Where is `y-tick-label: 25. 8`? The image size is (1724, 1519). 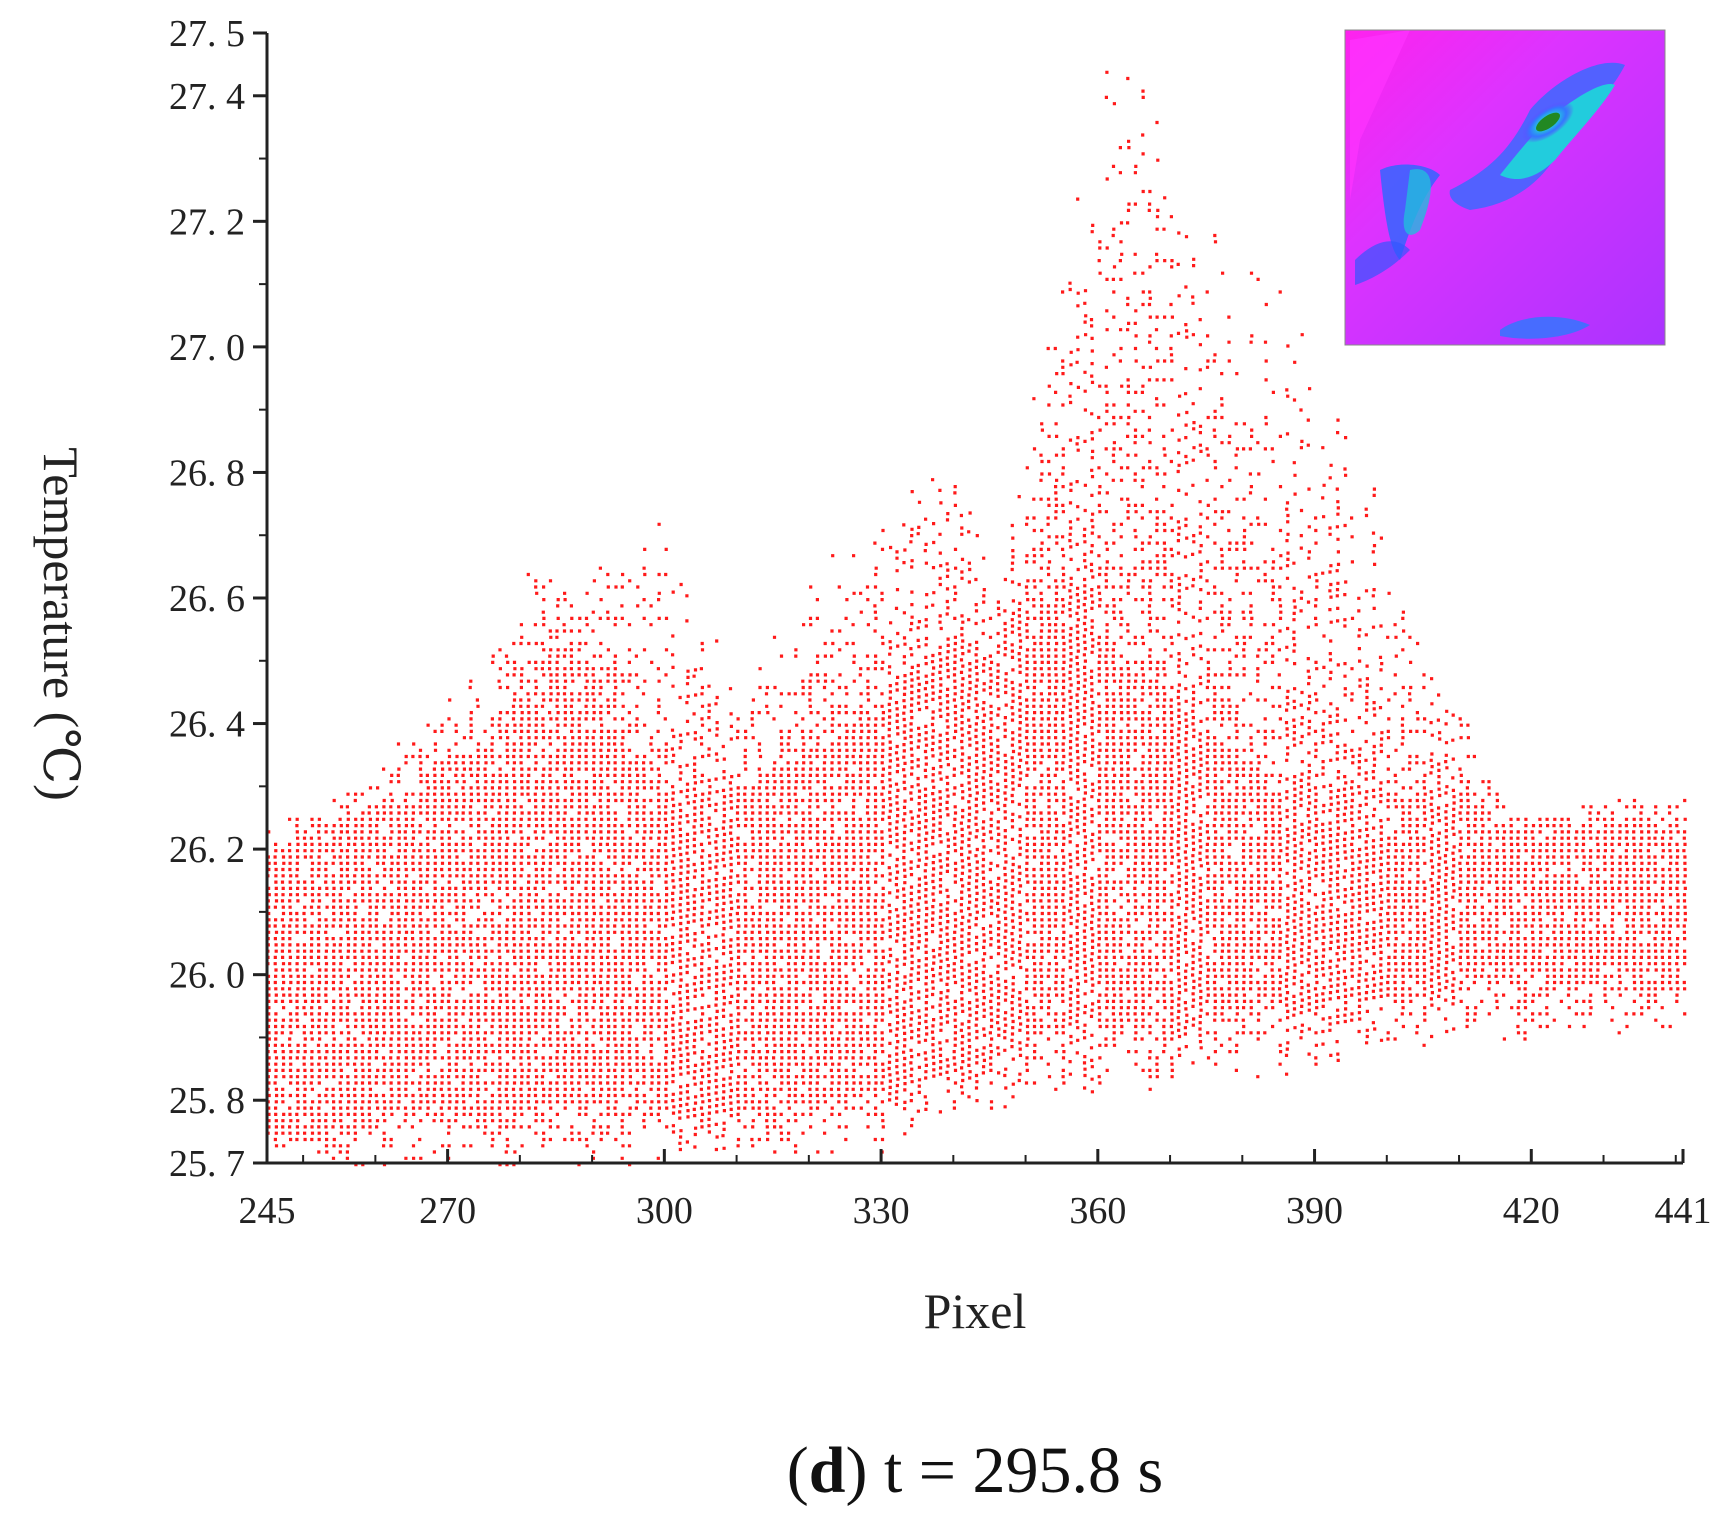 y-tick-label: 25. 8 is located at coordinates (207, 1101).